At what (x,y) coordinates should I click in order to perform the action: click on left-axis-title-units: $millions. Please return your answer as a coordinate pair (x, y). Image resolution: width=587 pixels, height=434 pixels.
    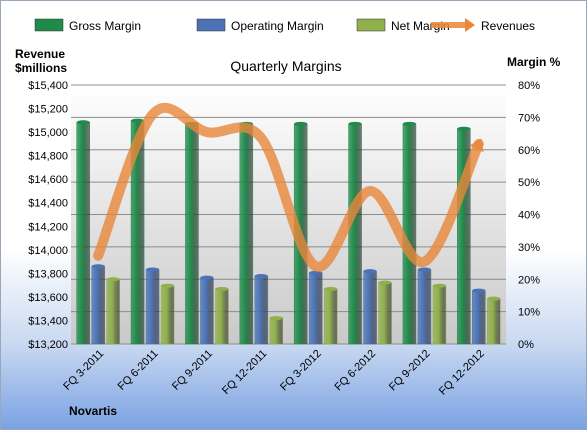
    Looking at the image, I should click on (41, 68).